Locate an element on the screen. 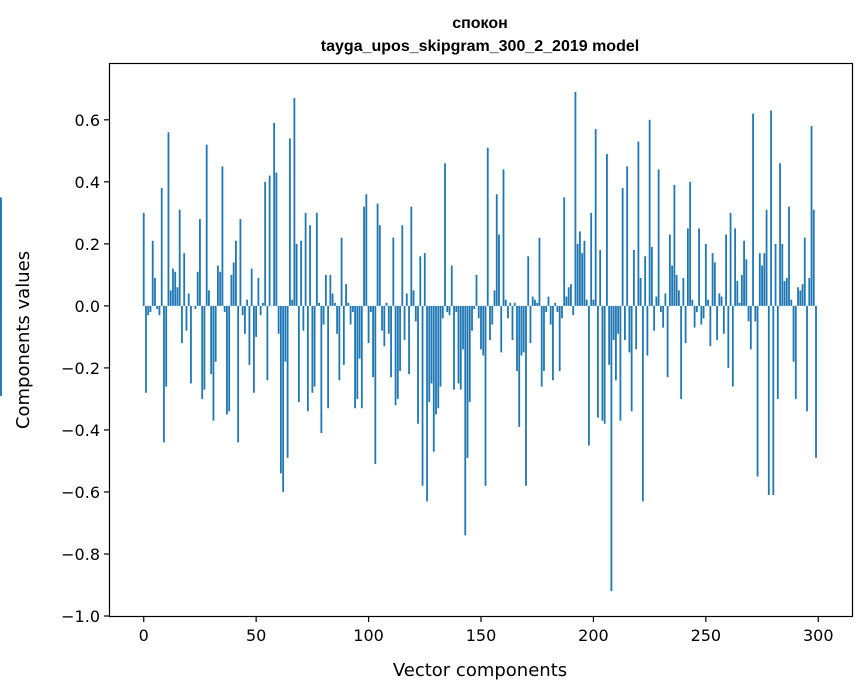 This screenshot has width=867, height=696. y-axis-ticks: −1.0 −0.8 −0.6 −0.4 −0.2 0.0 0.2 0.4 0.6 is located at coordinates (85, 368).